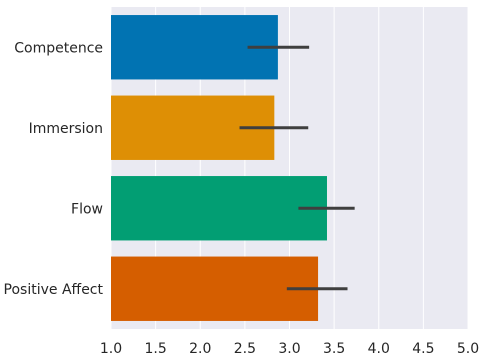 Image resolution: width=480 pixels, height=358 pixels. What do you see at coordinates (87, 209) in the screenshot?
I see `category-label: Flow` at bounding box center [87, 209].